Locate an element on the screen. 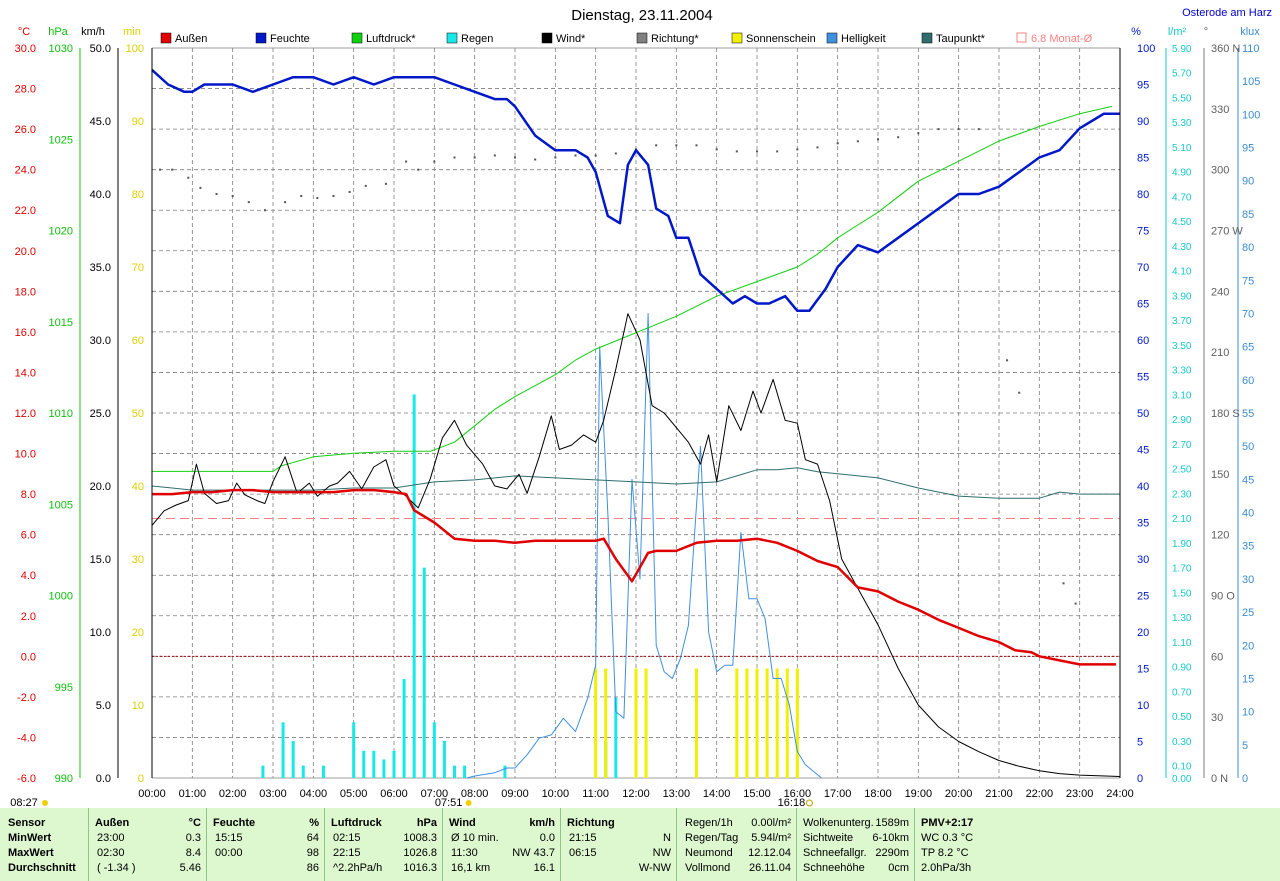  stats-regen-label-0: Regen/1h is located at coordinates (709, 823).